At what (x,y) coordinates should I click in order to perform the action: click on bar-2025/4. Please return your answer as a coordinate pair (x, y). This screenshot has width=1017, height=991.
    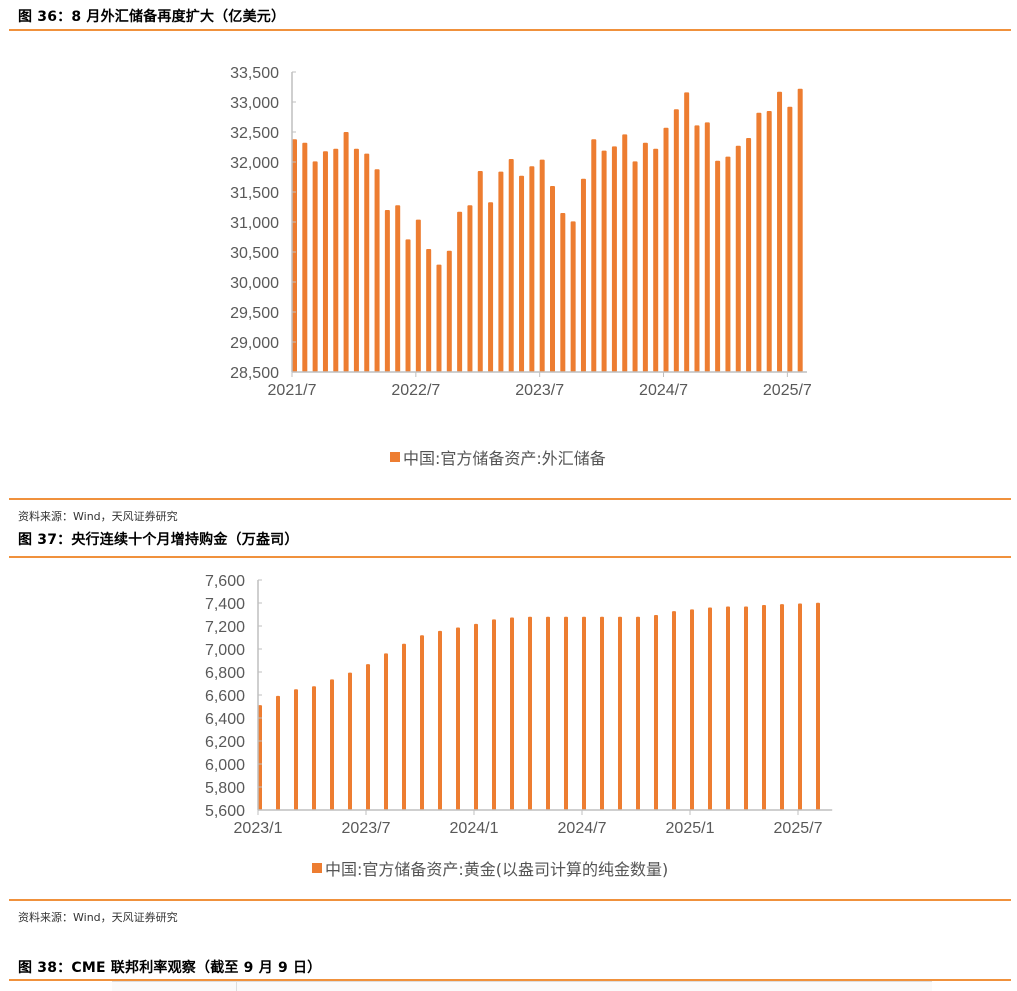
    Looking at the image, I should click on (746, 708).